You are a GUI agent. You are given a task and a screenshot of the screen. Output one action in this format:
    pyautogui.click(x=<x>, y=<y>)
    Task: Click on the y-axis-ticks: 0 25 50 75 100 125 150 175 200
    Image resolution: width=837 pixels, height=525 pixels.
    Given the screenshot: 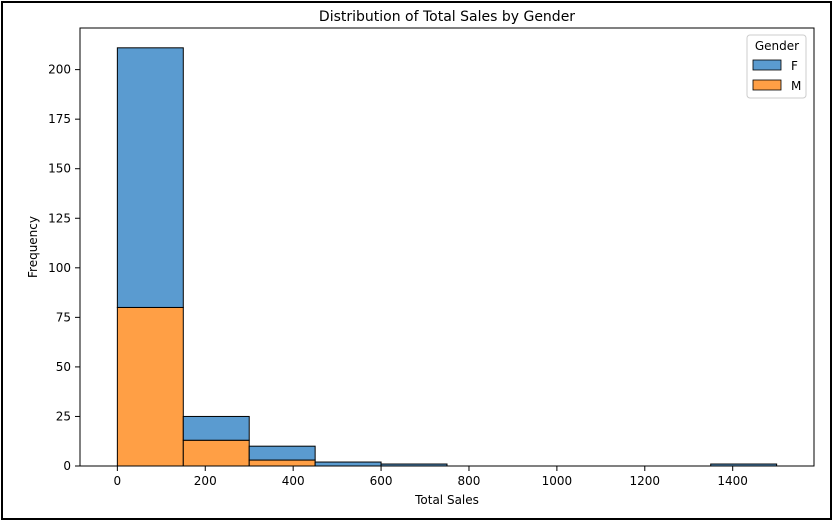 What is the action you would take?
    pyautogui.click(x=64, y=268)
    